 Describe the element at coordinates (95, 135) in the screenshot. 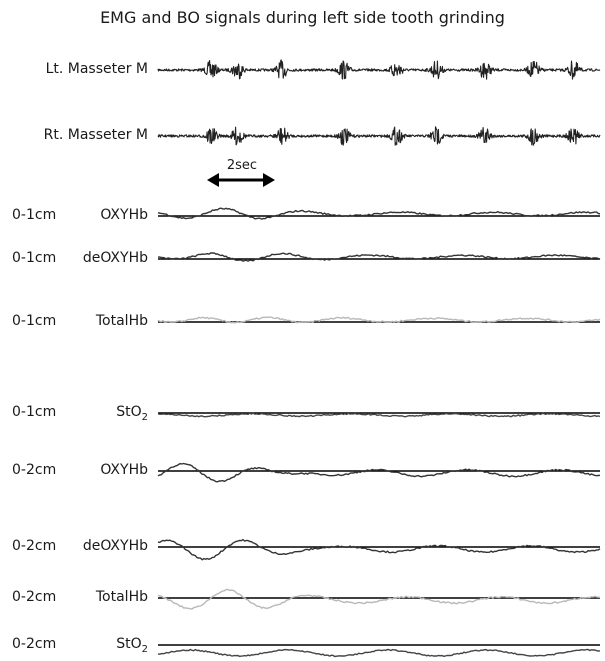

I see `series-label-rt_masseter: Rt. Masseter M` at that location.